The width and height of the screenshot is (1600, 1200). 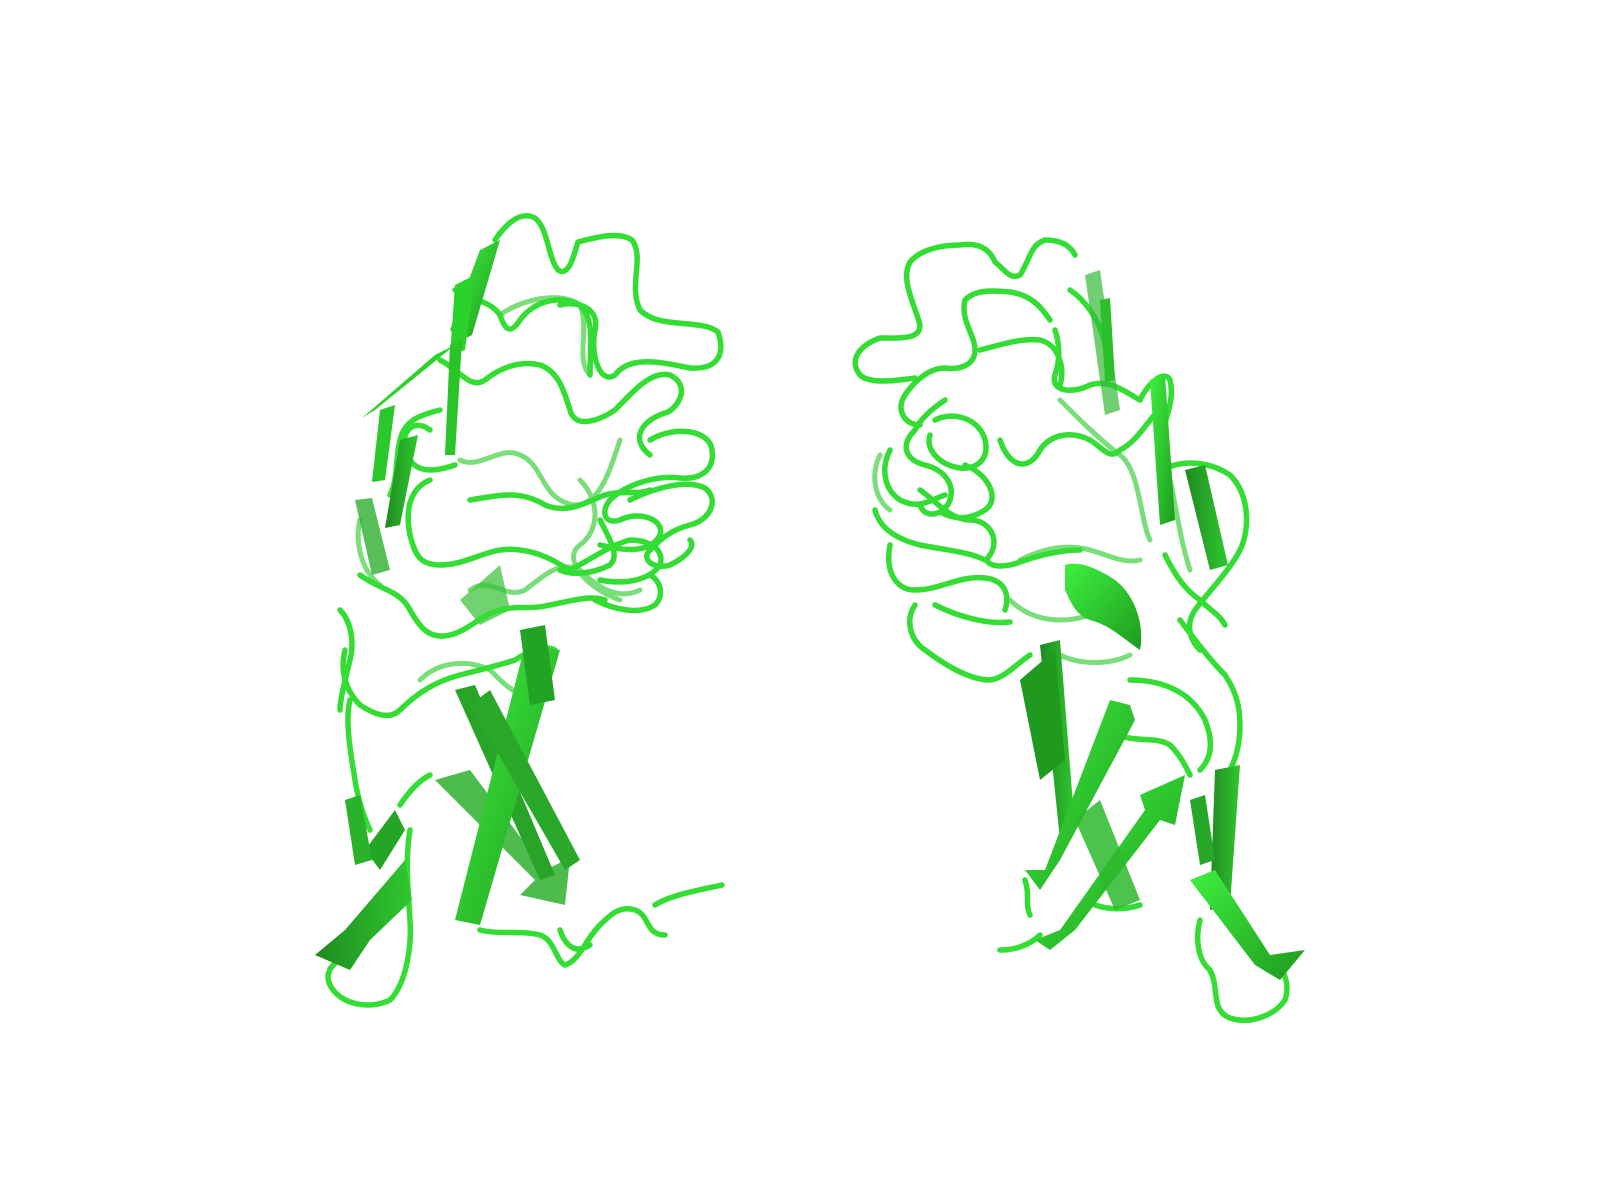 I want to click on beta-sheet-right, so click(x=1162, y=625).